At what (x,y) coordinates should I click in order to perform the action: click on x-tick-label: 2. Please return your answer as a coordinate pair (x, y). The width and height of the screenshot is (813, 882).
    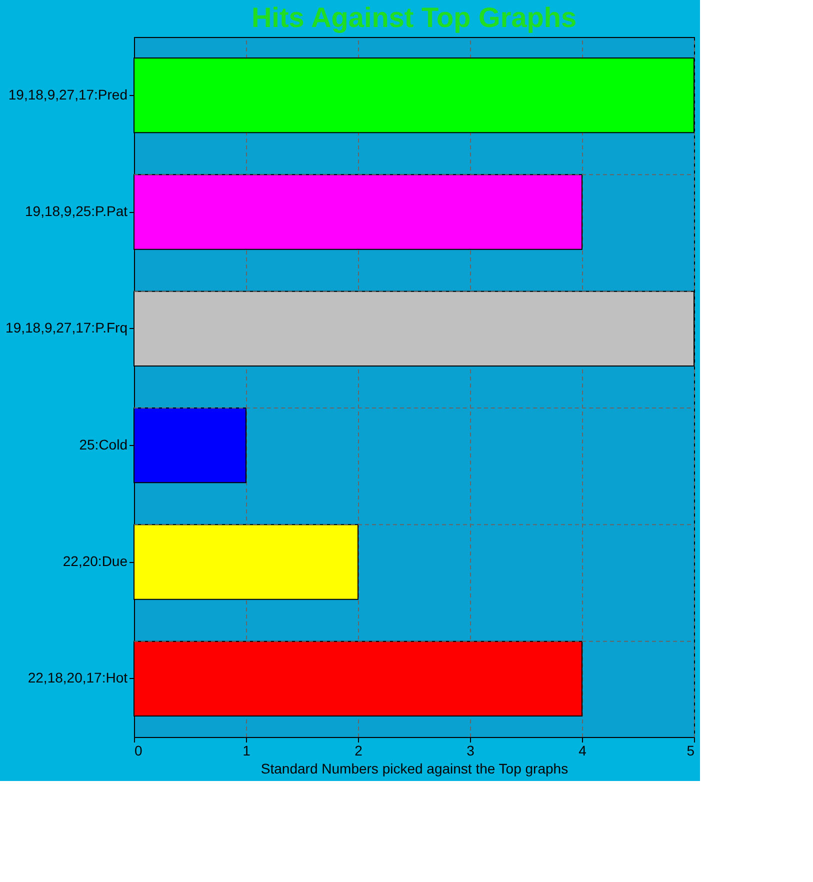
    Looking at the image, I should click on (358, 750).